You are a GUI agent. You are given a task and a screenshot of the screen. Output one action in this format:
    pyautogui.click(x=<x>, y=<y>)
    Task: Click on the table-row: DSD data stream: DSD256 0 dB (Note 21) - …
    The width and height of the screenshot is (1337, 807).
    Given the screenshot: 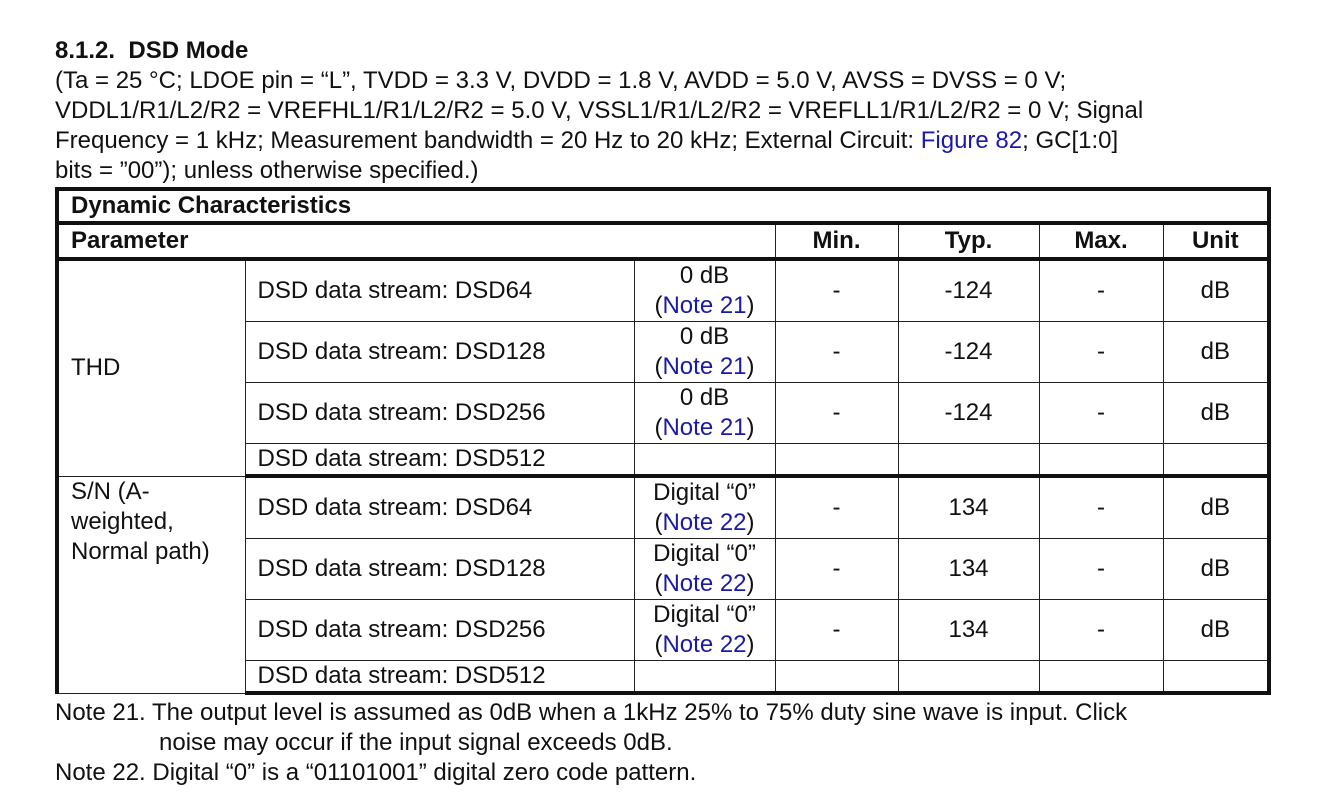 What is the action you would take?
    pyautogui.click(x=664, y=413)
    